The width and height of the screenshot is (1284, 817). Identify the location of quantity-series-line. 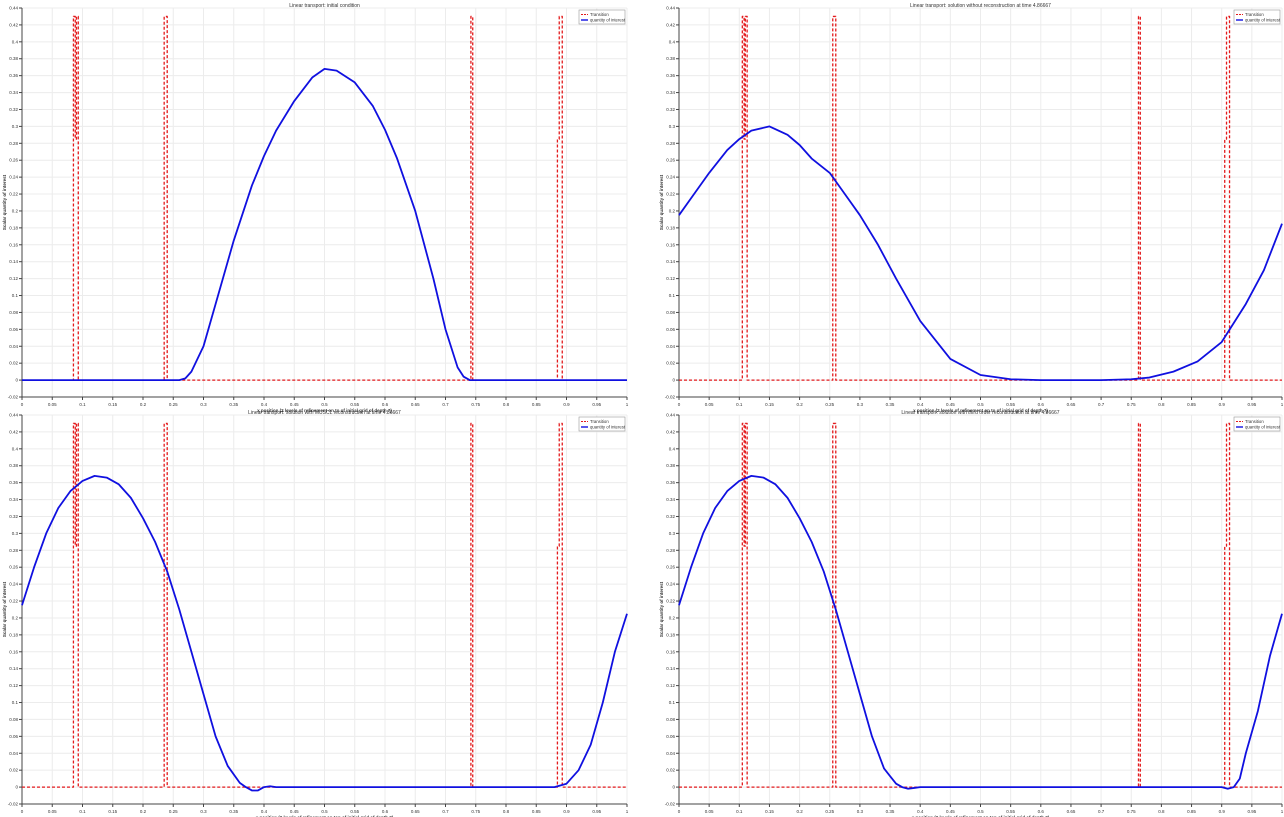
(980, 253).